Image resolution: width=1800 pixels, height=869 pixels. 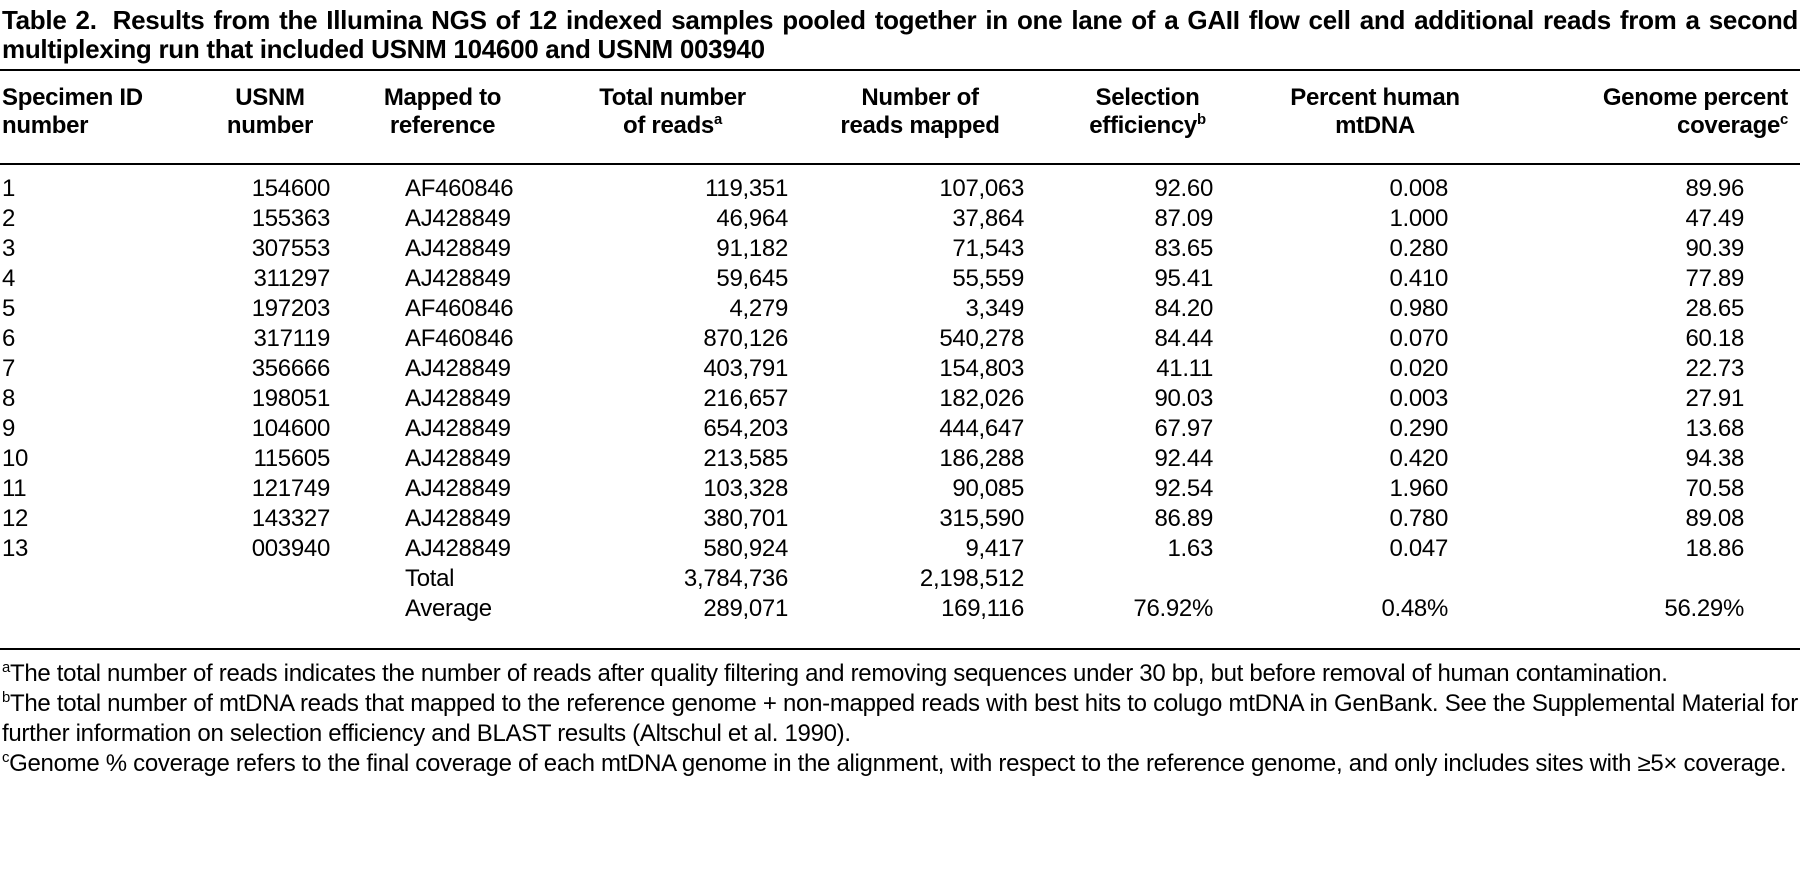 I want to click on header-line2: mtDNA, so click(x=1375, y=125).